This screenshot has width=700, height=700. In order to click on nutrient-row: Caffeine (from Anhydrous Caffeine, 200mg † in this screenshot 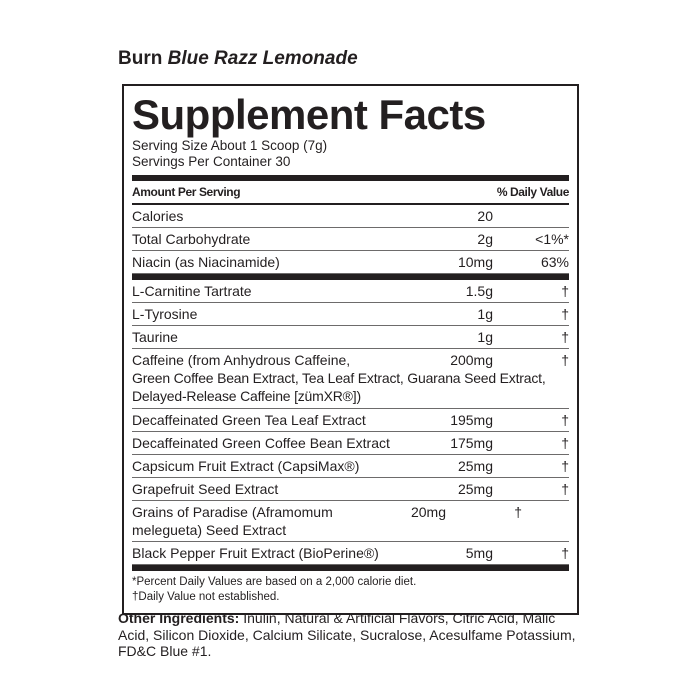, I will do `click(350, 359)`.